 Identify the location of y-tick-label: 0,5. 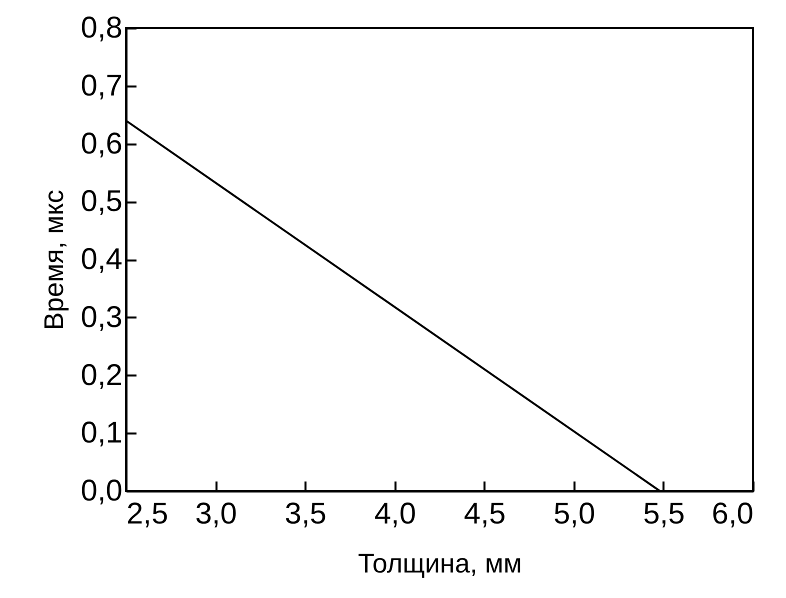
(101, 201).